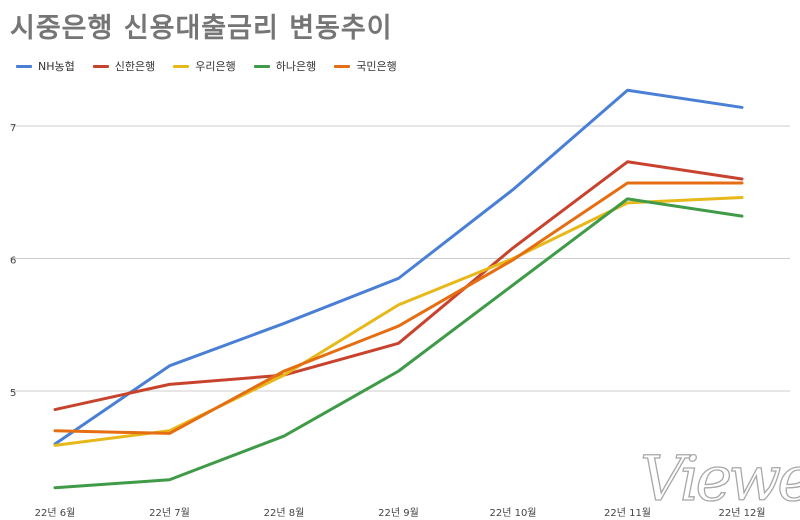 The height and width of the screenshot is (520, 800). What do you see at coordinates (169, 513) in the screenshot?
I see `x-tick-label: 22년 7월` at bounding box center [169, 513].